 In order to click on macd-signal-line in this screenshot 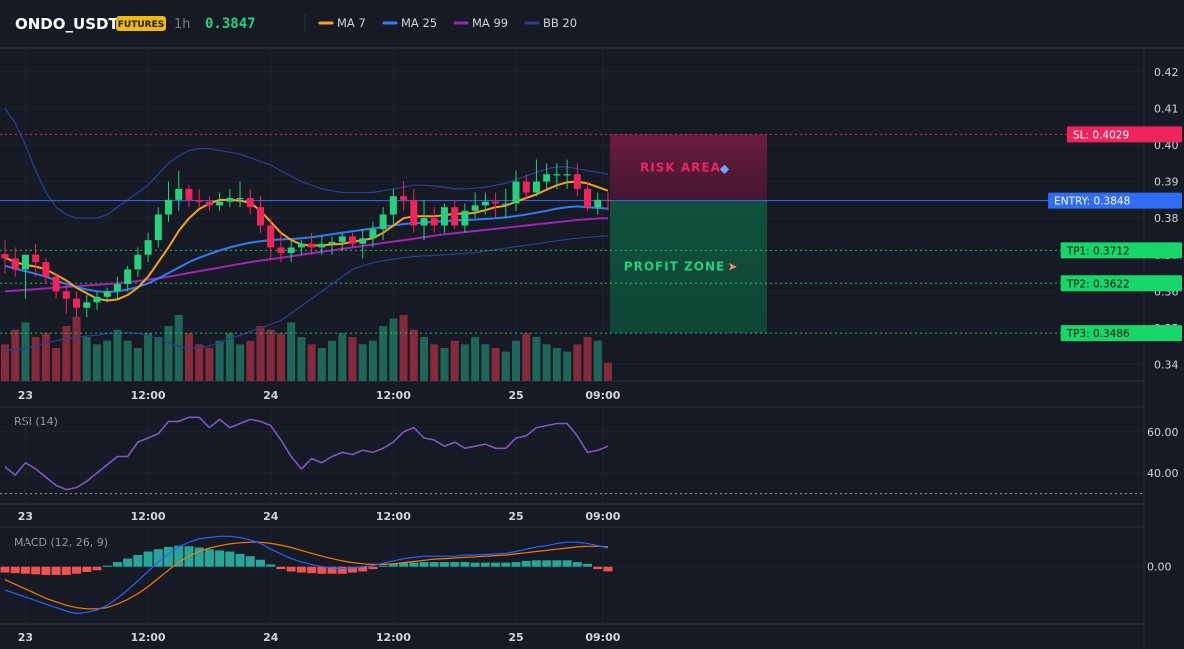, I will do `click(306, 575)`.